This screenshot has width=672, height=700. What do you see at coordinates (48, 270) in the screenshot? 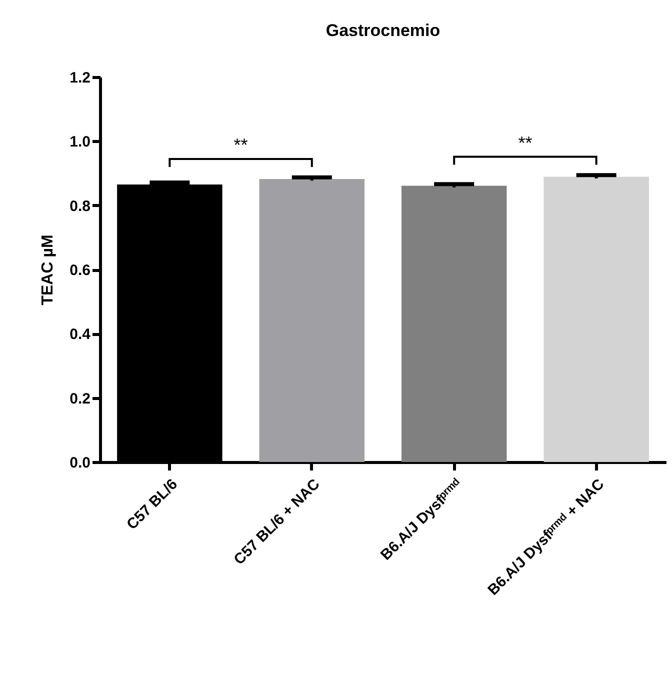
I see `y-axis-title: TEAC µM` at bounding box center [48, 270].